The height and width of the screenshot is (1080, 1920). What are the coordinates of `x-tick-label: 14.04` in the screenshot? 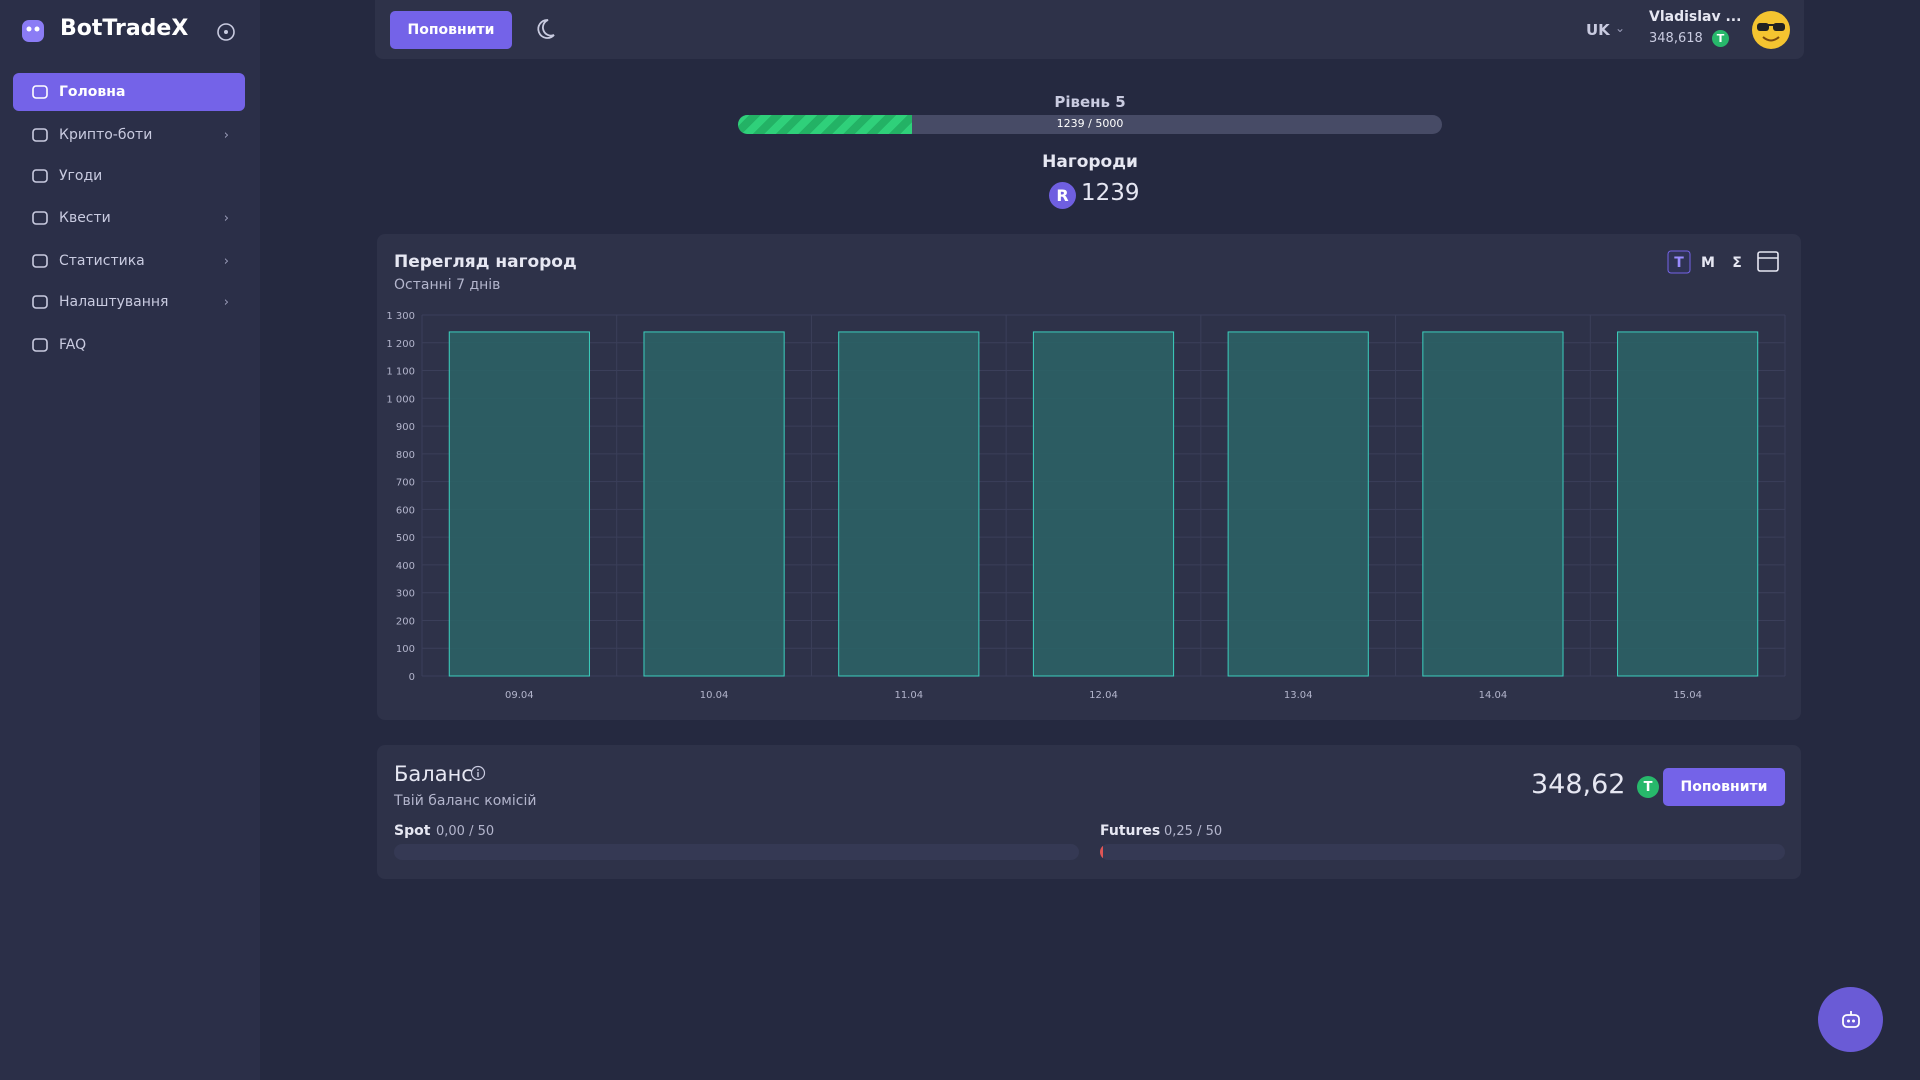 It's located at (1493, 695).